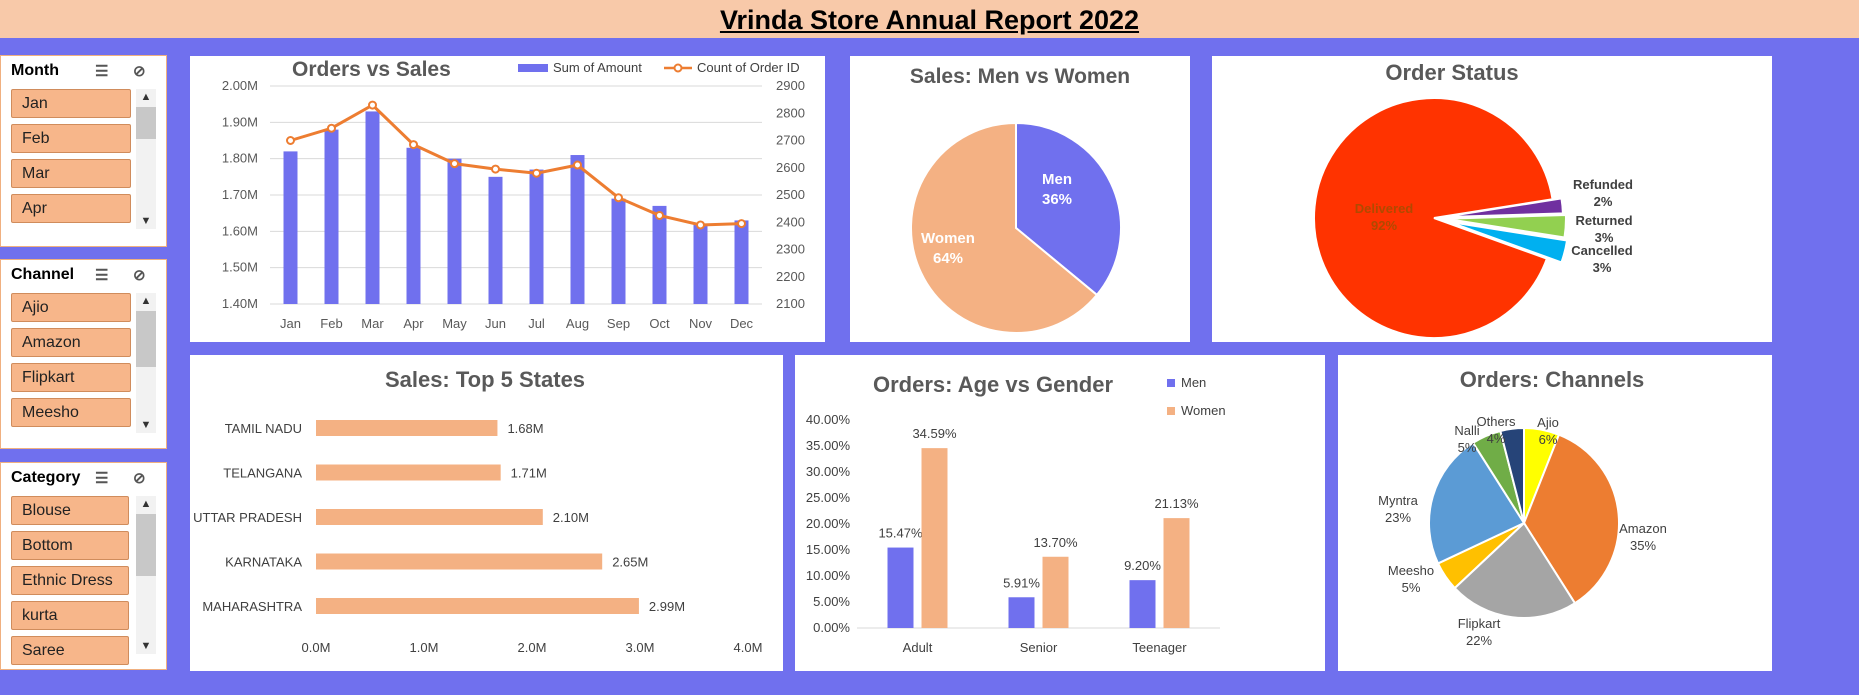 Image resolution: width=1859 pixels, height=695 pixels. Describe the element at coordinates (71, 377) in the screenshot. I see `slicer-item-channel: Flipkart` at that location.